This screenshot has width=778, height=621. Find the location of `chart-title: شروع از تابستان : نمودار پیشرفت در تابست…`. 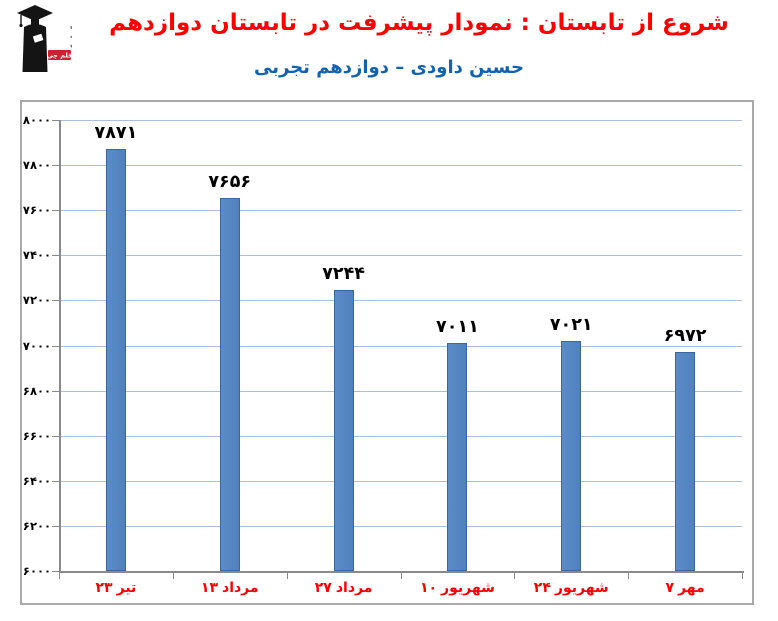

chart-title: شروع از تابستان : نمودار پیشرفت در تابست… is located at coordinates (419, 23).